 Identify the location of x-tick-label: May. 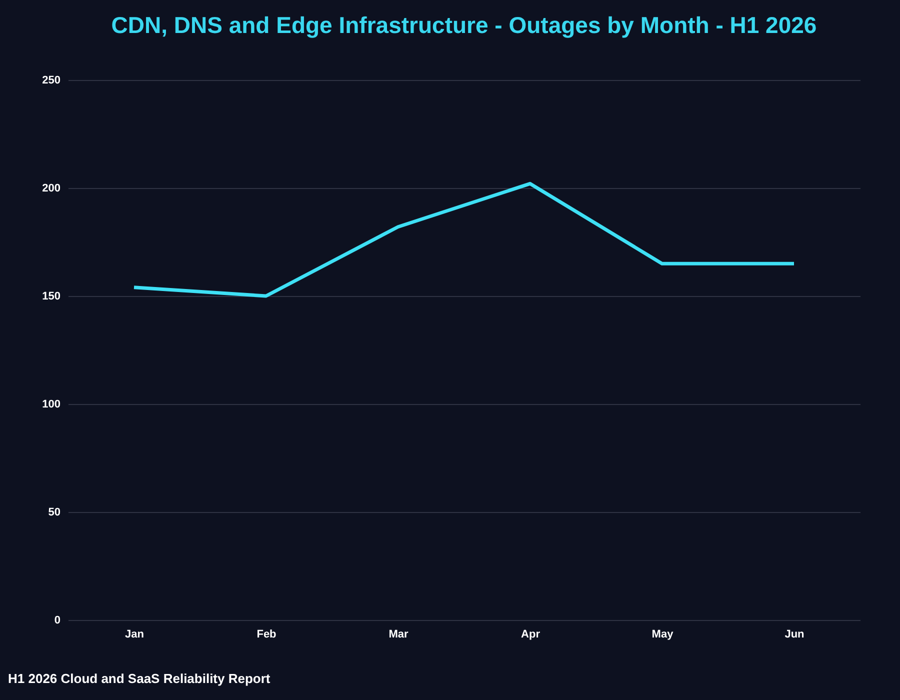
(663, 634).